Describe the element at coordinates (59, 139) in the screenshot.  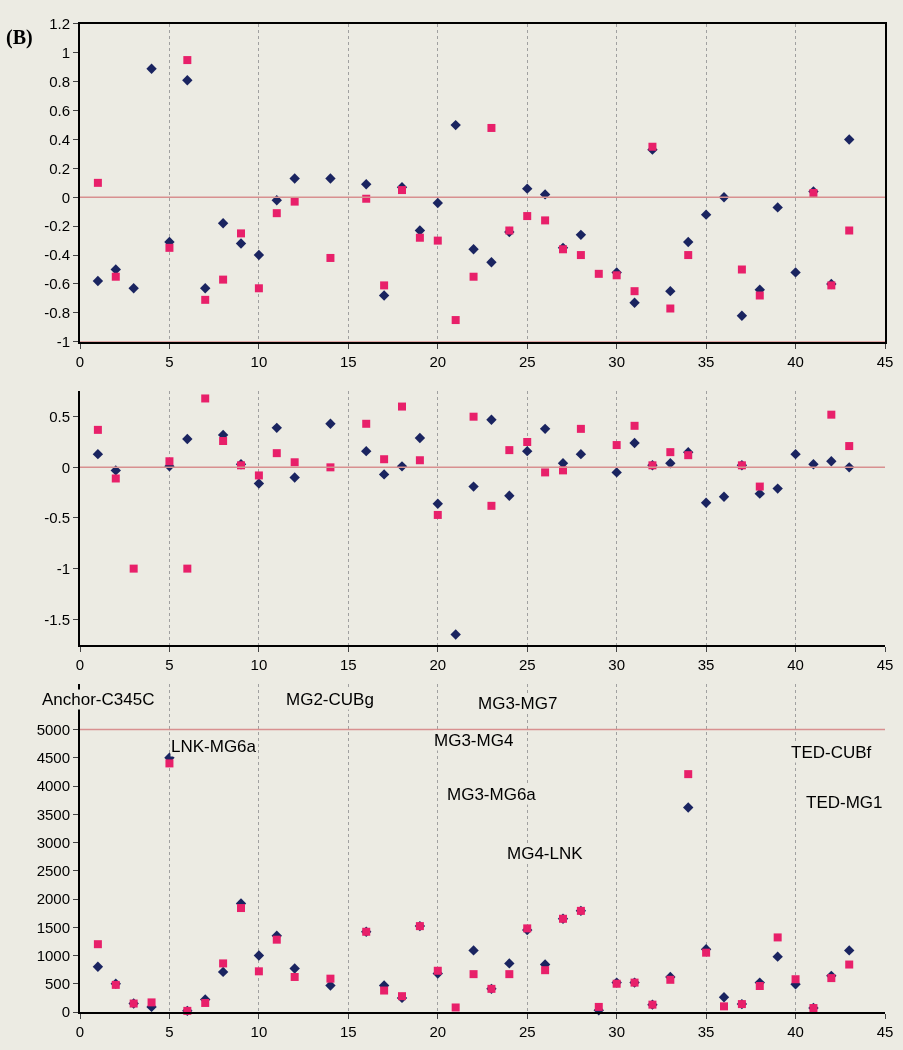
I see `y-tick-label: 0.4` at that location.